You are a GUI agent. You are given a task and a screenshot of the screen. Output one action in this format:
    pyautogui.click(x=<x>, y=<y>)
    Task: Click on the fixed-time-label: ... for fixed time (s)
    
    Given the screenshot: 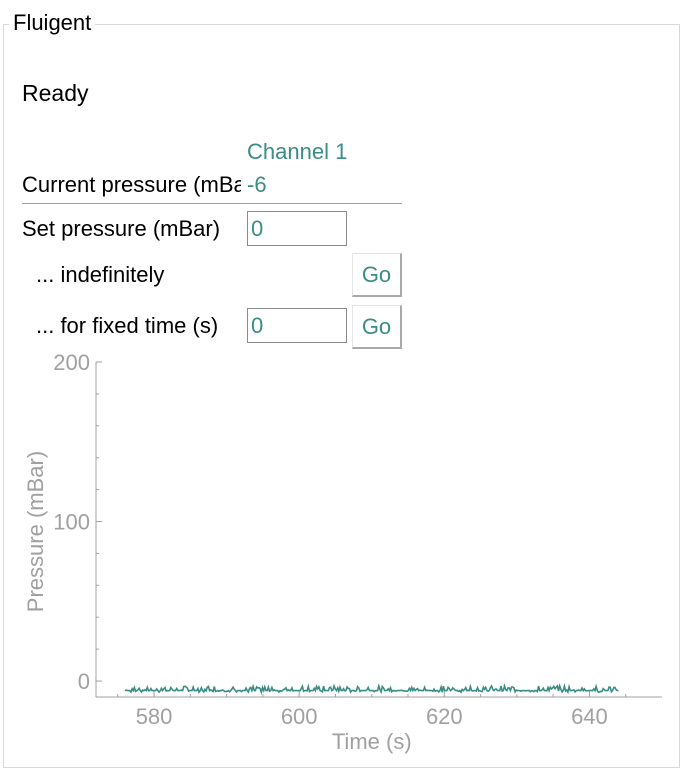 What is the action you would take?
    pyautogui.click(x=127, y=325)
    